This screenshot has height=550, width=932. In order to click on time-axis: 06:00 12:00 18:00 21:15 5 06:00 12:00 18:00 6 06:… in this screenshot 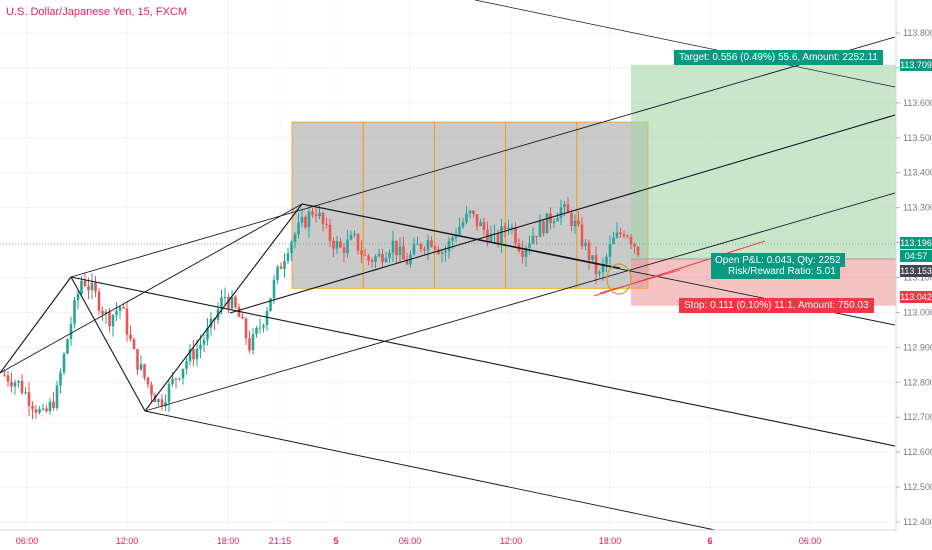, I will do `click(448, 537)`.